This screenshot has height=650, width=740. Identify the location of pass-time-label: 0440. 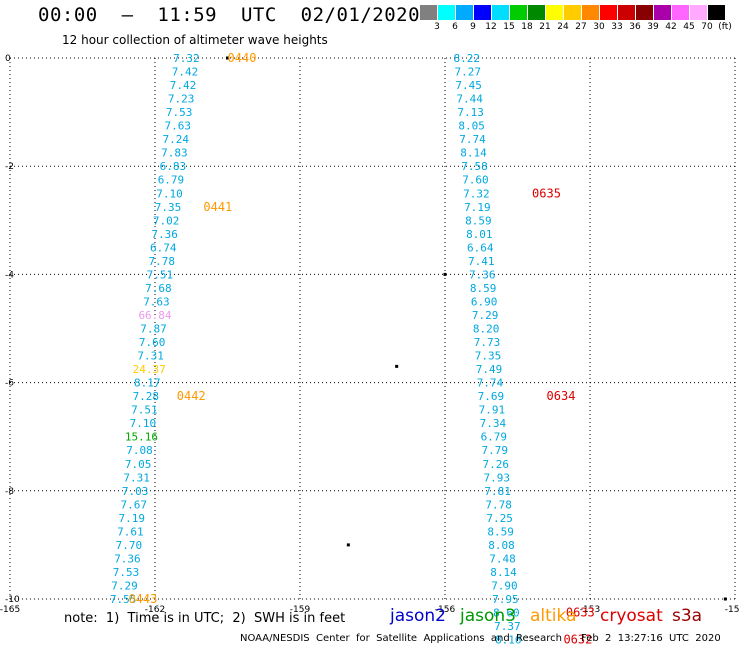
(242, 58).